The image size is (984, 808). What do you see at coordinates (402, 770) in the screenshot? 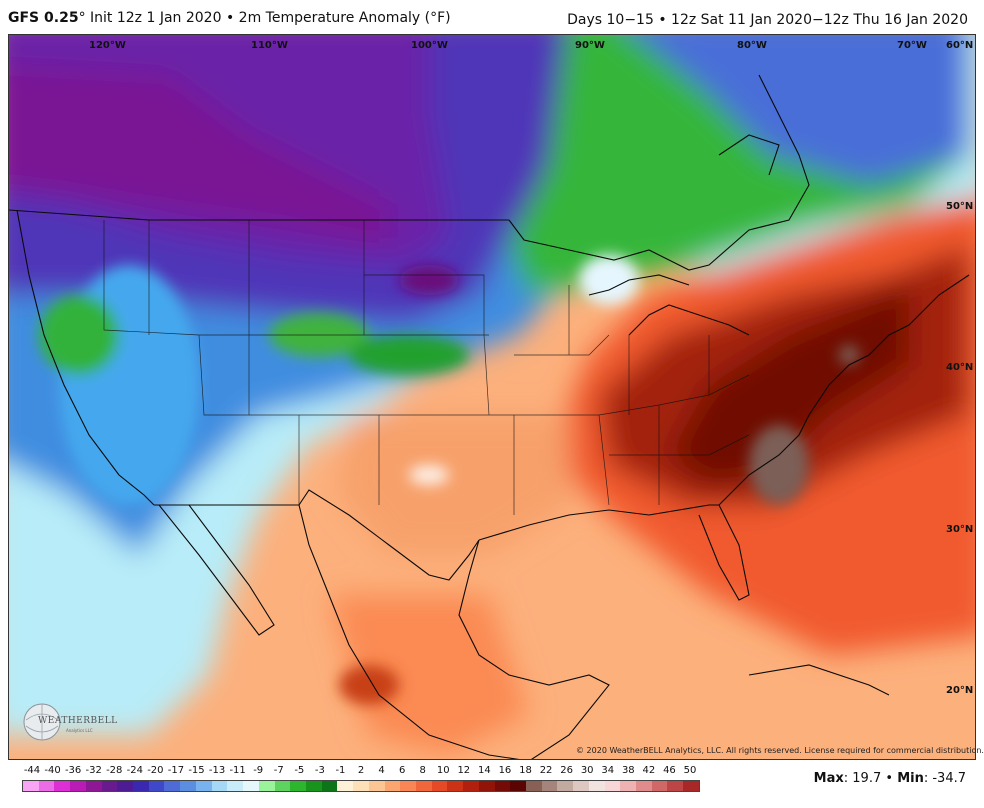
I see `colorbar-tick-label: 6` at bounding box center [402, 770].